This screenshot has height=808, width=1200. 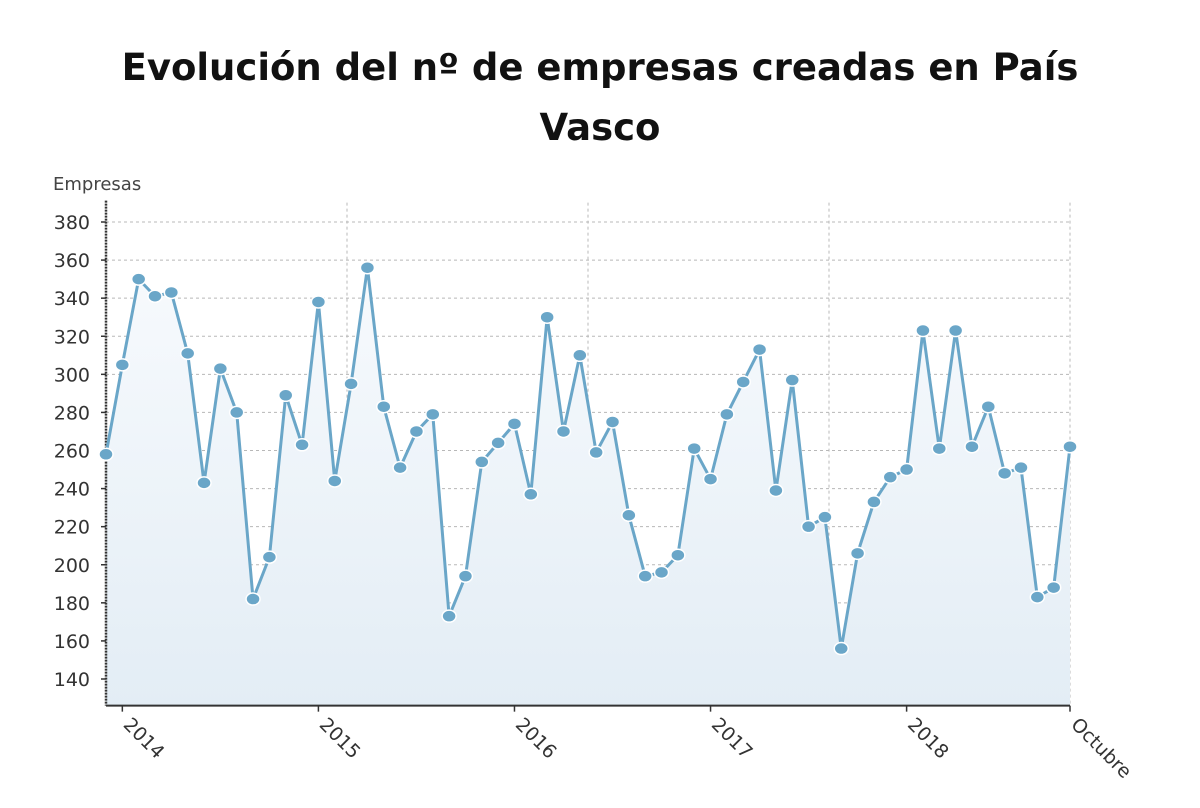 I want to click on y-tick-label: 380, so click(x=72, y=223).